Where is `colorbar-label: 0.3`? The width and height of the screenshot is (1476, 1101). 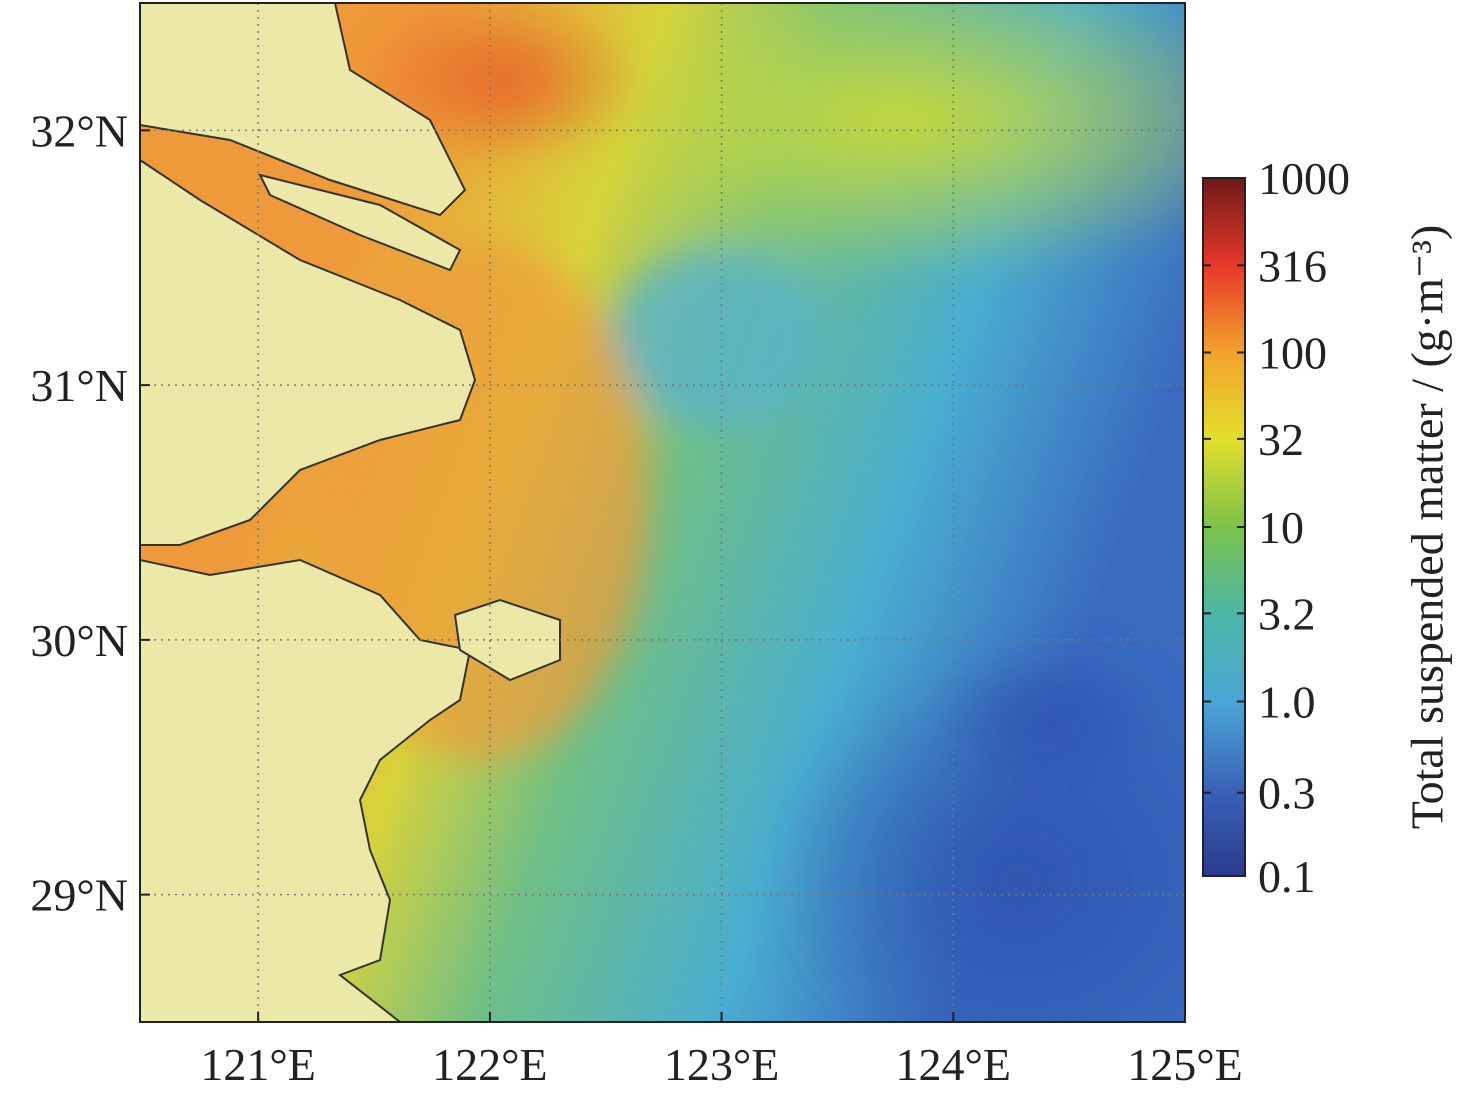
colorbar-label: 0.3 is located at coordinates (1287, 793).